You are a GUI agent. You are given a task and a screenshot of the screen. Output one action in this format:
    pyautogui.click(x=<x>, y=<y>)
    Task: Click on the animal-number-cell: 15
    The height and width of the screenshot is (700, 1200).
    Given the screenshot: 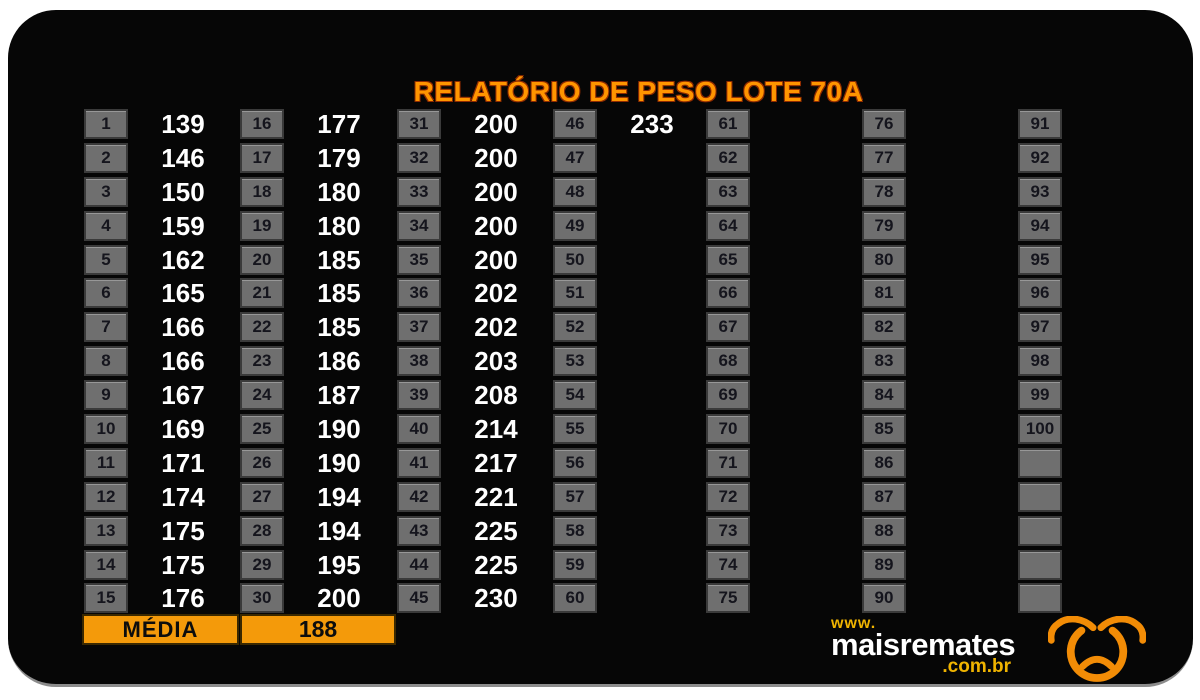 What is the action you would take?
    pyautogui.click(x=106, y=598)
    